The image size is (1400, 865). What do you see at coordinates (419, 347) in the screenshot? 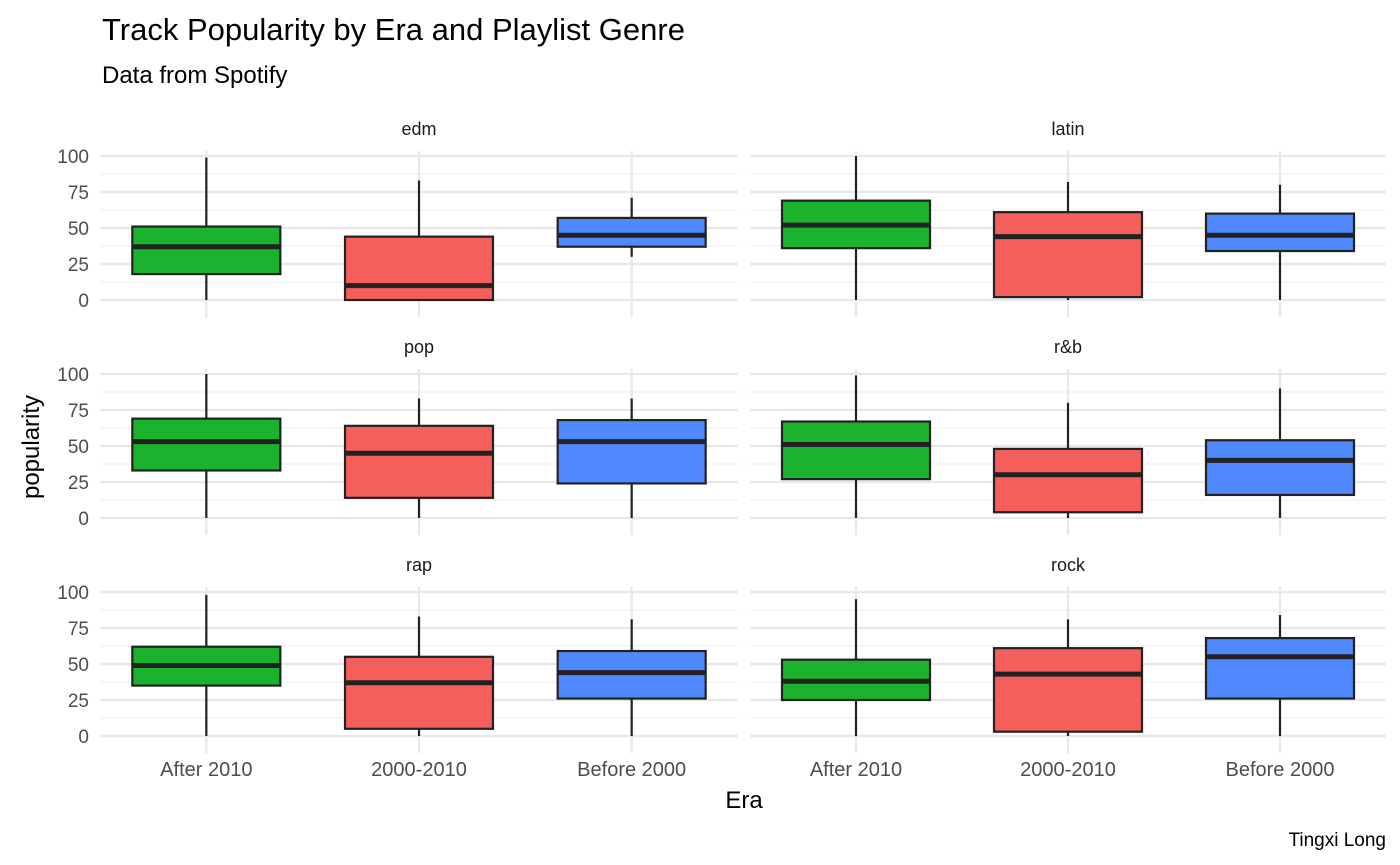
I see `facet-label: pop` at bounding box center [419, 347].